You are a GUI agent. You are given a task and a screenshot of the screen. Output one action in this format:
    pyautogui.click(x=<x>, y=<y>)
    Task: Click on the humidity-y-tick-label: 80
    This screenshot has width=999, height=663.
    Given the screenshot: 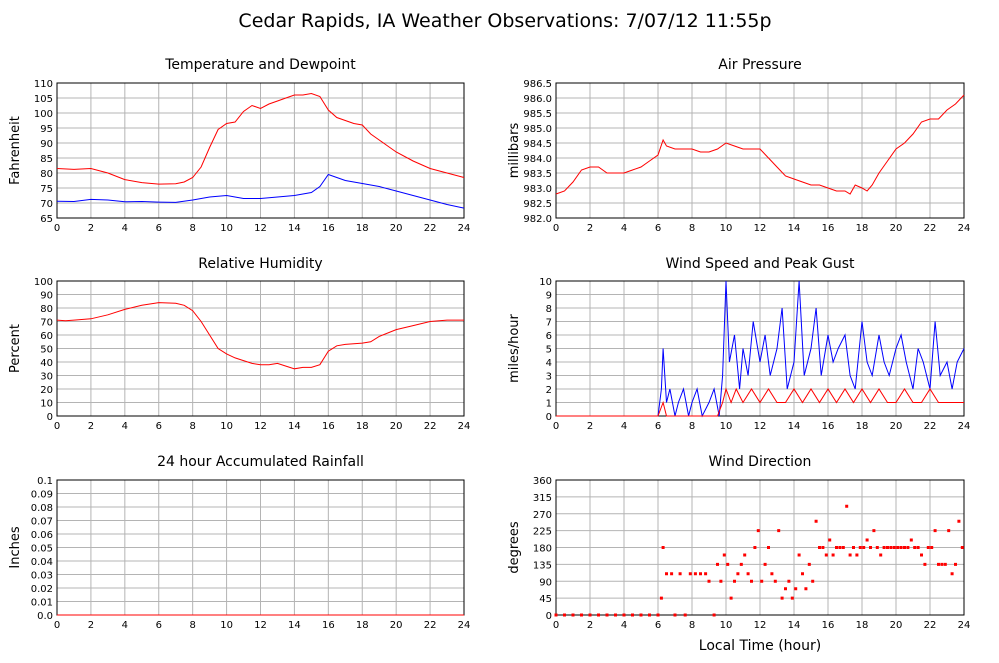 What is the action you would take?
    pyautogui.click(x=46, y=309)
    